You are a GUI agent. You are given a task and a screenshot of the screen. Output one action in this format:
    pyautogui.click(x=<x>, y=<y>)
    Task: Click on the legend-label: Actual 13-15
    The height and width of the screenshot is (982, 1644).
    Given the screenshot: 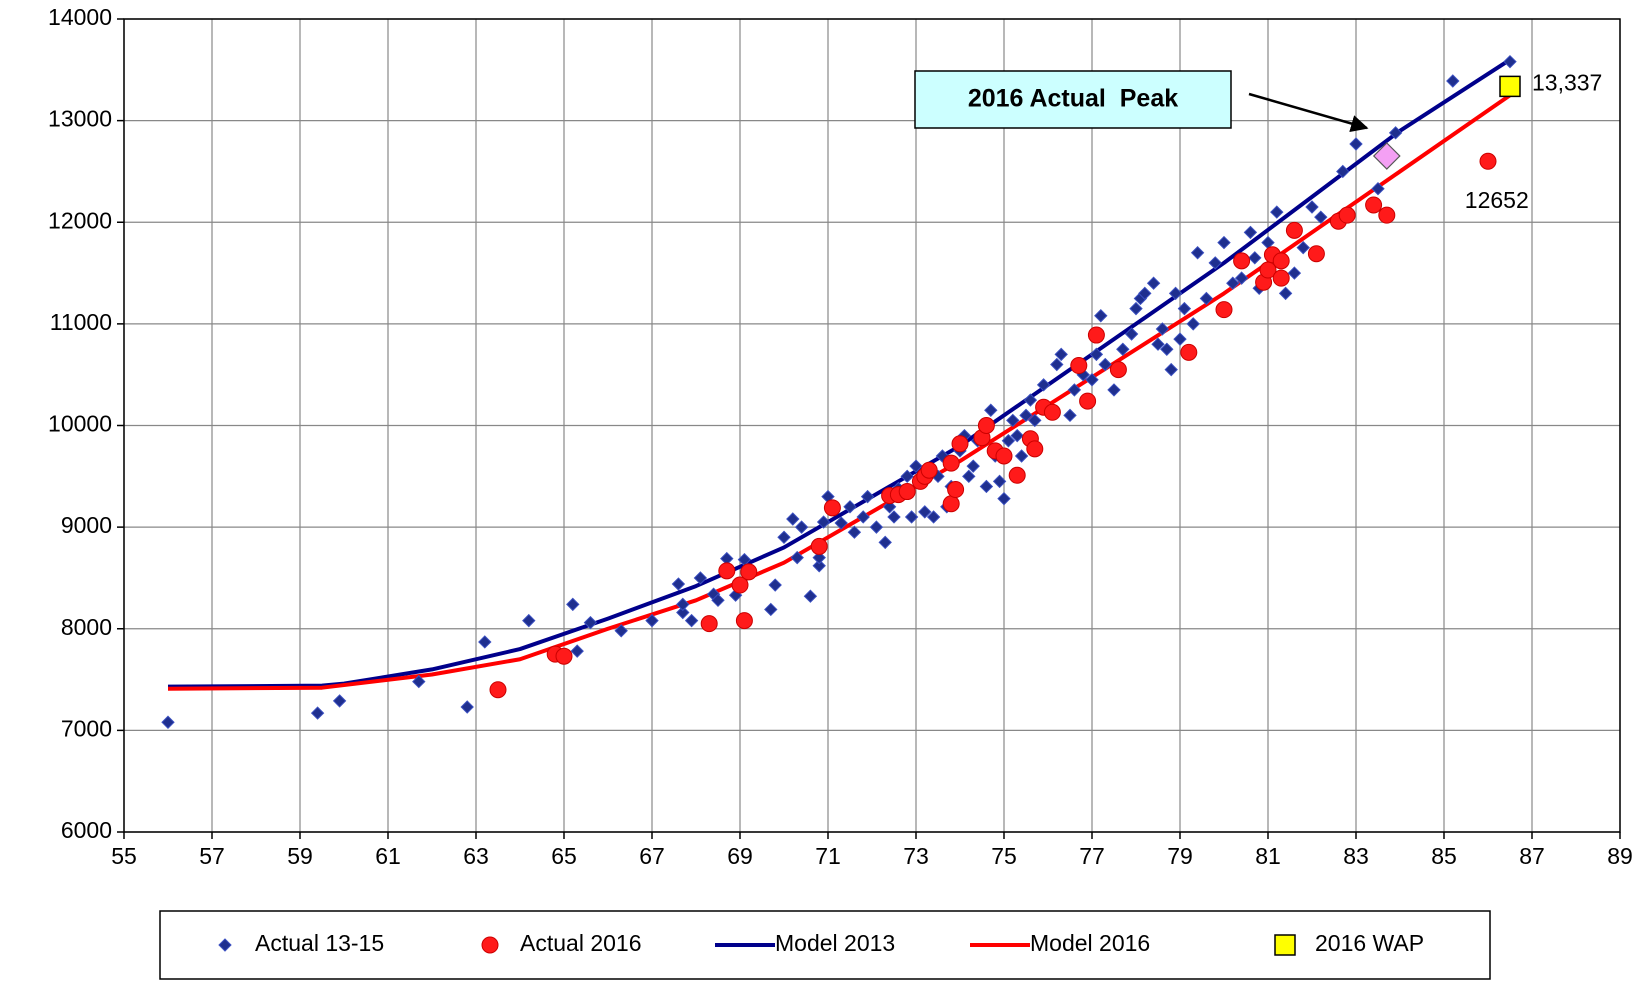 What is the action you would take?
    pyautogui.click(x=319, y=943)
    